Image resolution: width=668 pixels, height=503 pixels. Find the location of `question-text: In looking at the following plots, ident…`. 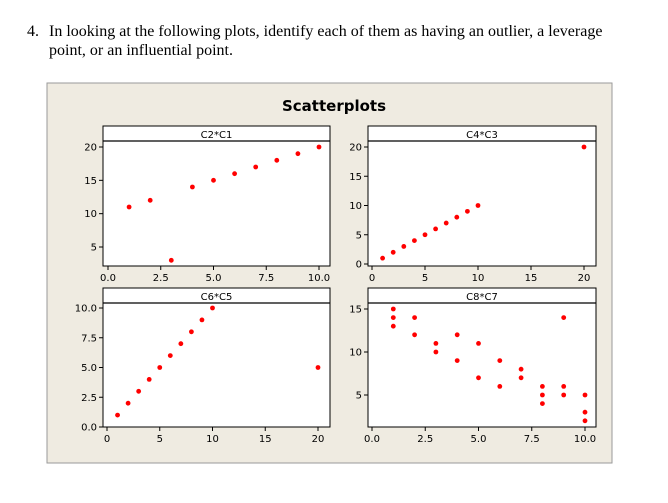

question-text: In looking at the following plots, ident… is located at coordinates (326, 41).